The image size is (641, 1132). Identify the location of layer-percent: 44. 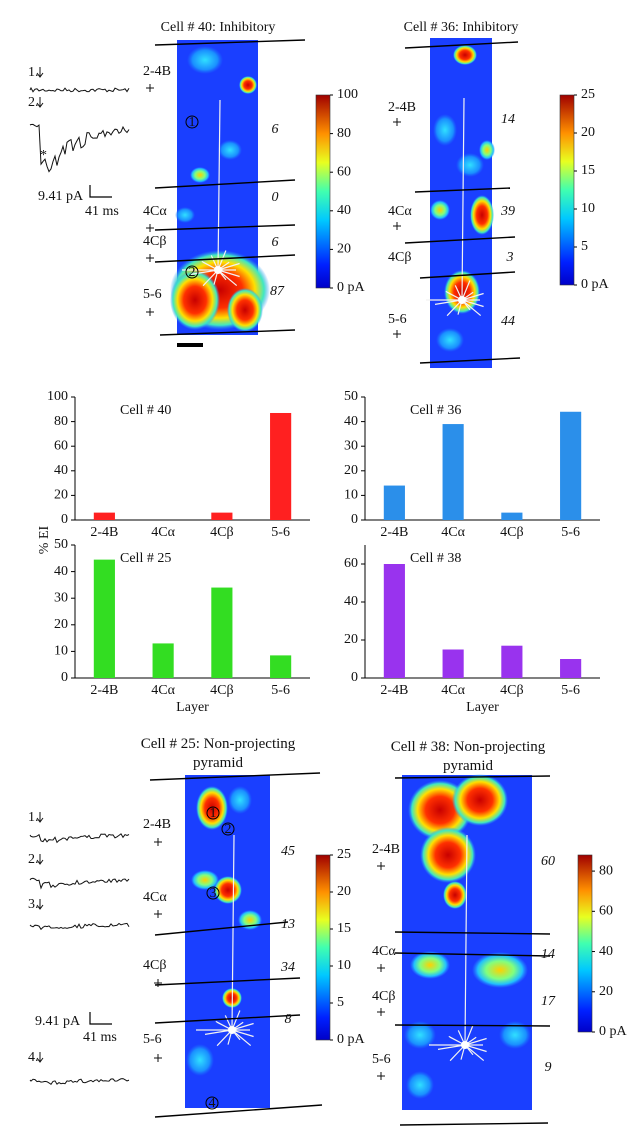
(508, 321).